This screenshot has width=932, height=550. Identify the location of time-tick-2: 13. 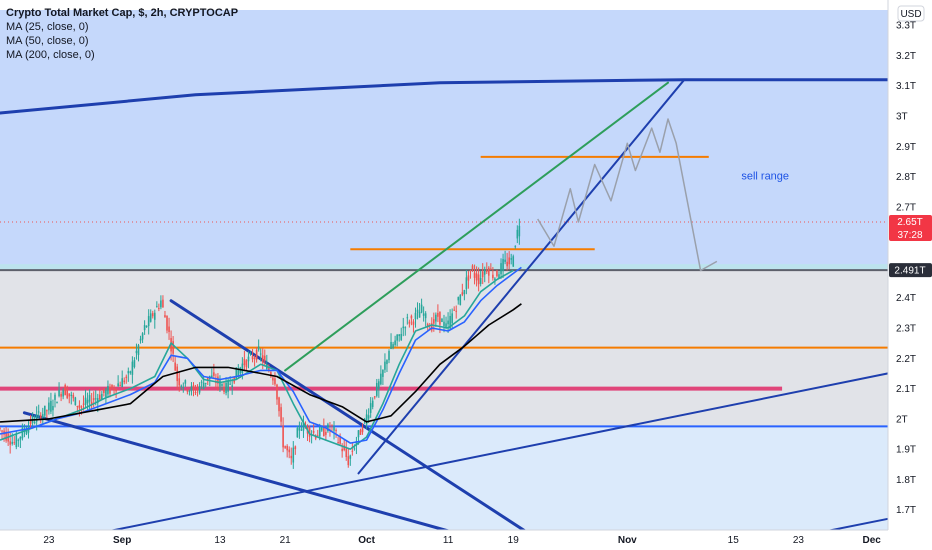
(220, 540).